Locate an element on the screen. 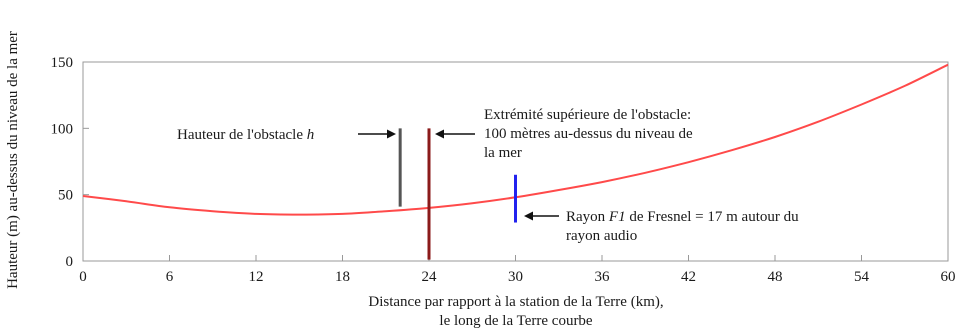  x-tick-label: 12 is located at coordinates (256, 277).